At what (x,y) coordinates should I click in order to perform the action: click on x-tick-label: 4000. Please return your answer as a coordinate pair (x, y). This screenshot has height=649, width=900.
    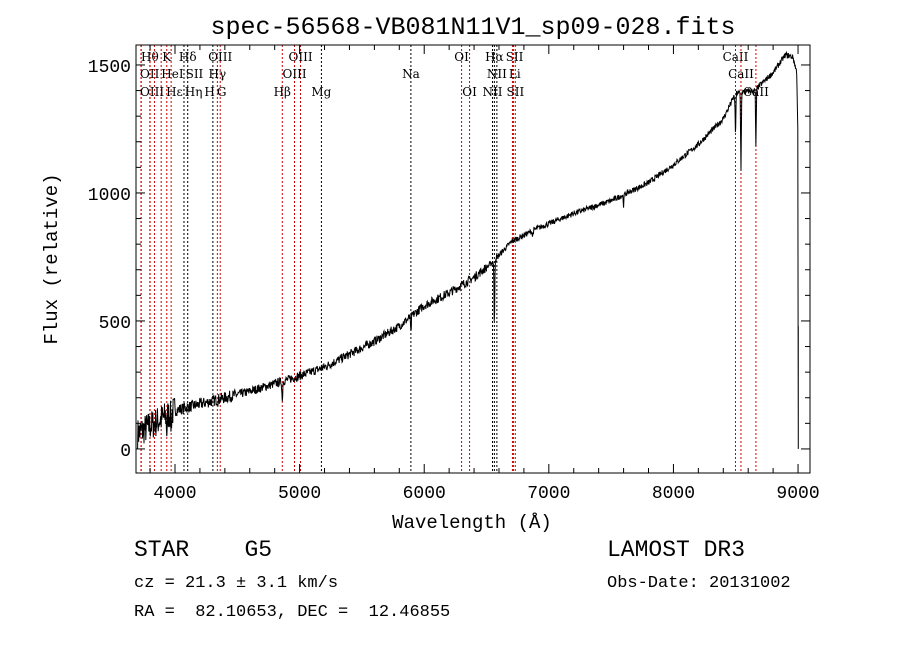
    Looking at the image, I should click on (174, 494).